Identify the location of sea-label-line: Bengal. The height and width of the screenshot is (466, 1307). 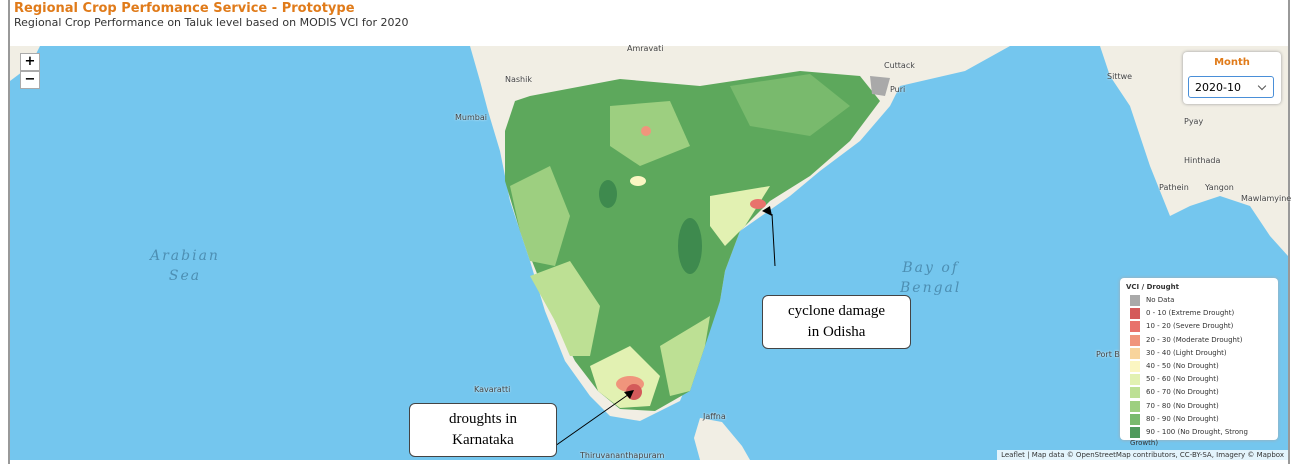
(931, 288).